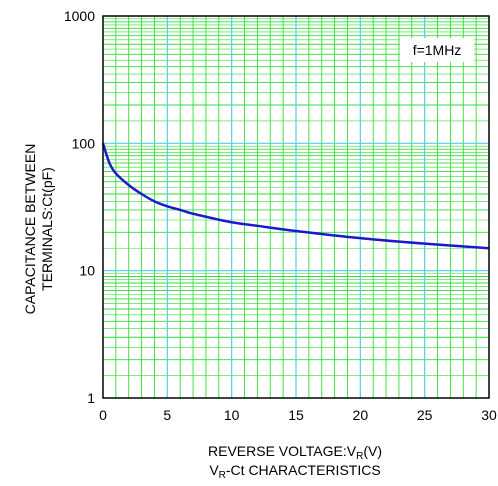  I want to click on y-tick-label: 1000, so click(79, 16).